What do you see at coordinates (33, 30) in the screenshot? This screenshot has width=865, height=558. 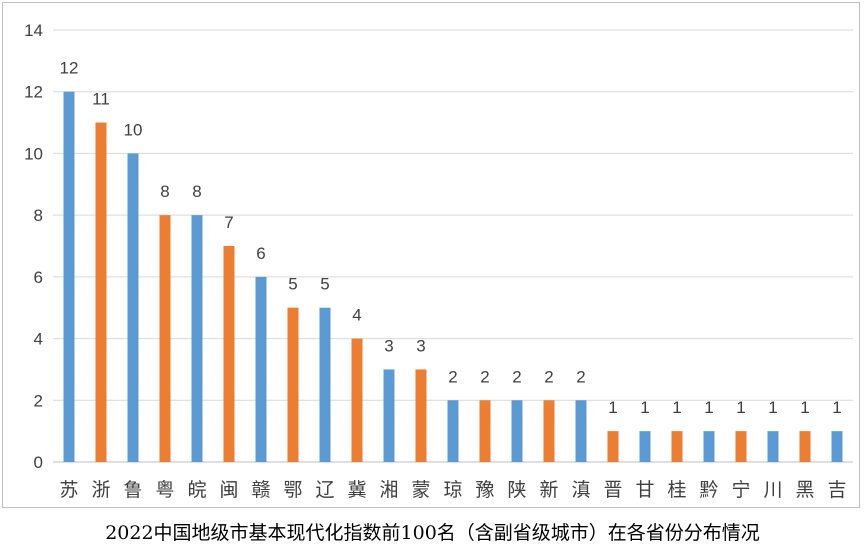 I see `y-tick-label: 14` at bounding box center [33, 30].